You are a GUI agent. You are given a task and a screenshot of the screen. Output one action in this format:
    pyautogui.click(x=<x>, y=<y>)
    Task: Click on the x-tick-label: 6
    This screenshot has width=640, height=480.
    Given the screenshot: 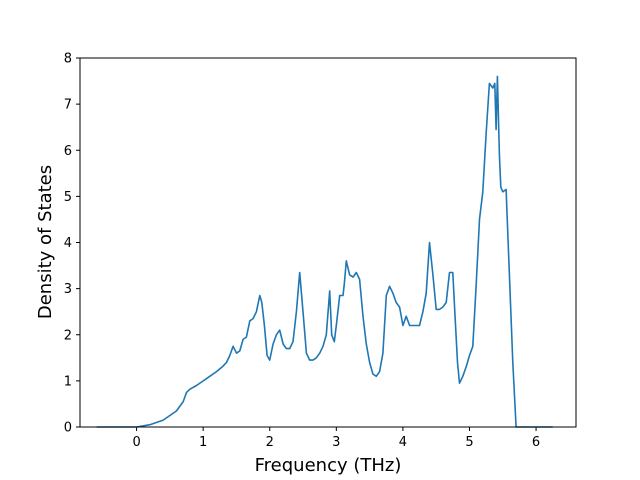 What is the action you would take?
    pyautogui.click(x=536, y=442)
    